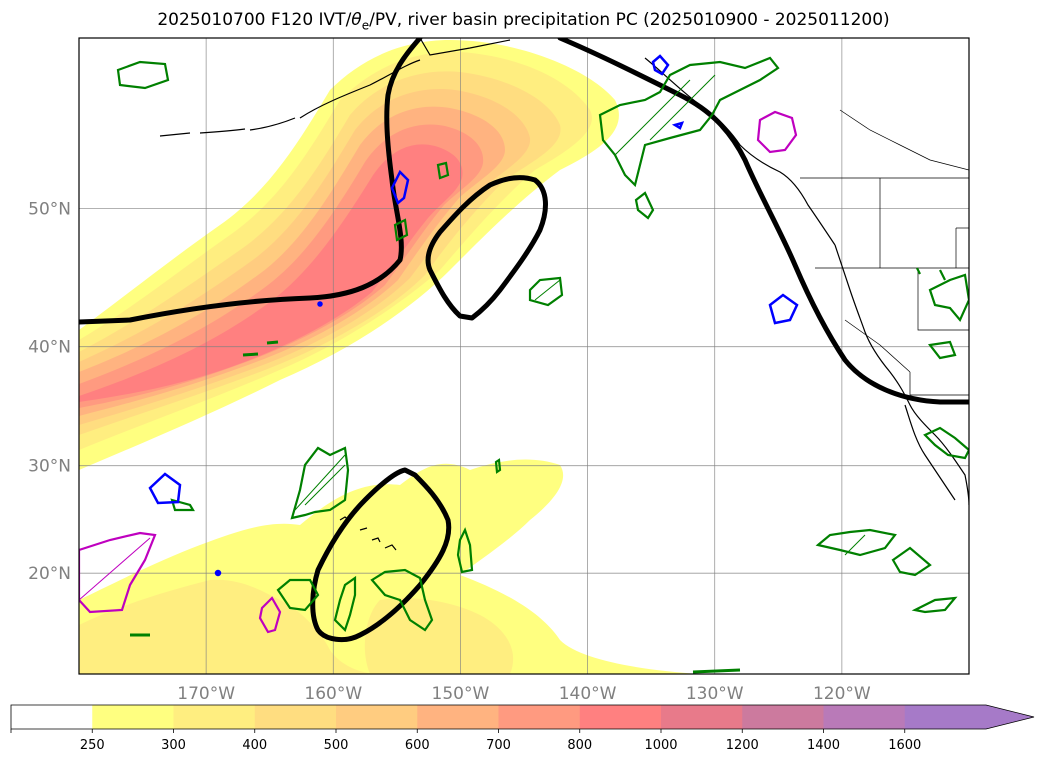 This screenshot has width=1047, height=767. I want to click on colorbar: 250 300 400 500 600 700 800 1000 1200 1400 1600, so click(522, 728).